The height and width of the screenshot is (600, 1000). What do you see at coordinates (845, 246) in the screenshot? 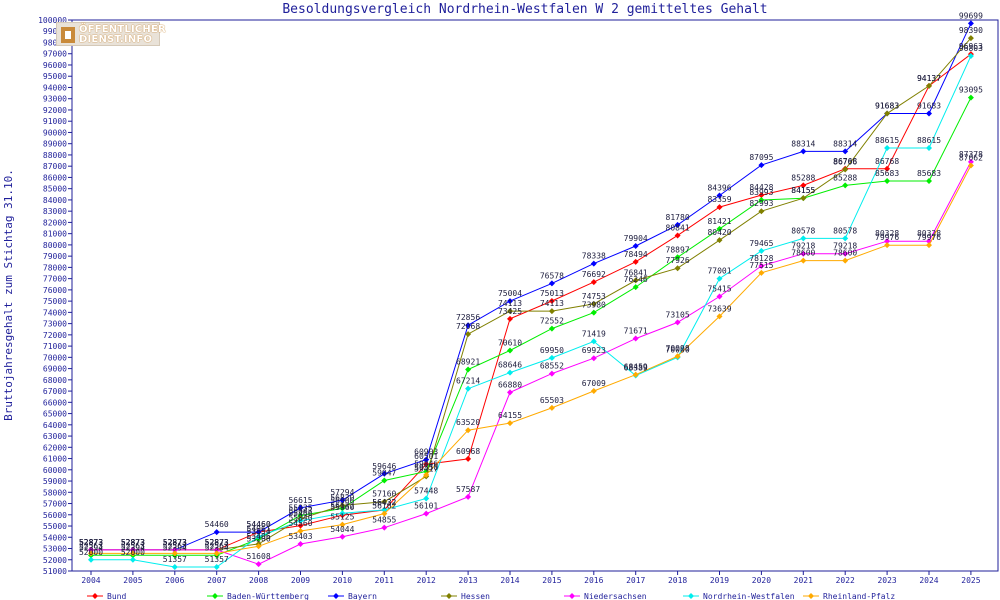
I see `data-label: 79218` at bounding box center [845, 246].